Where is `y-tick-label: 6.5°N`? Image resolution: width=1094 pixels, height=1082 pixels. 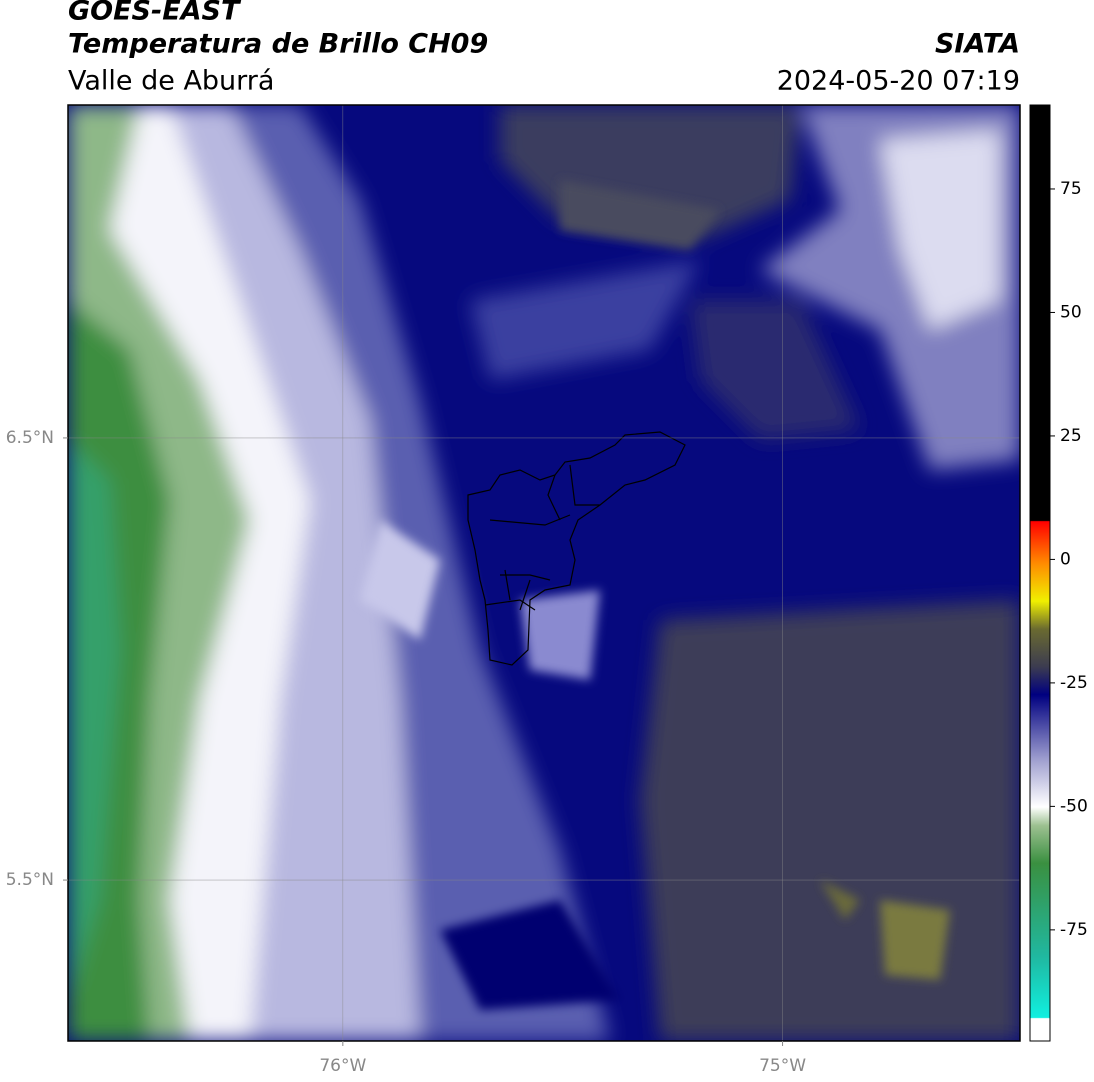 y-tick-label: 6.5°N is located at coordinates (30, 438).